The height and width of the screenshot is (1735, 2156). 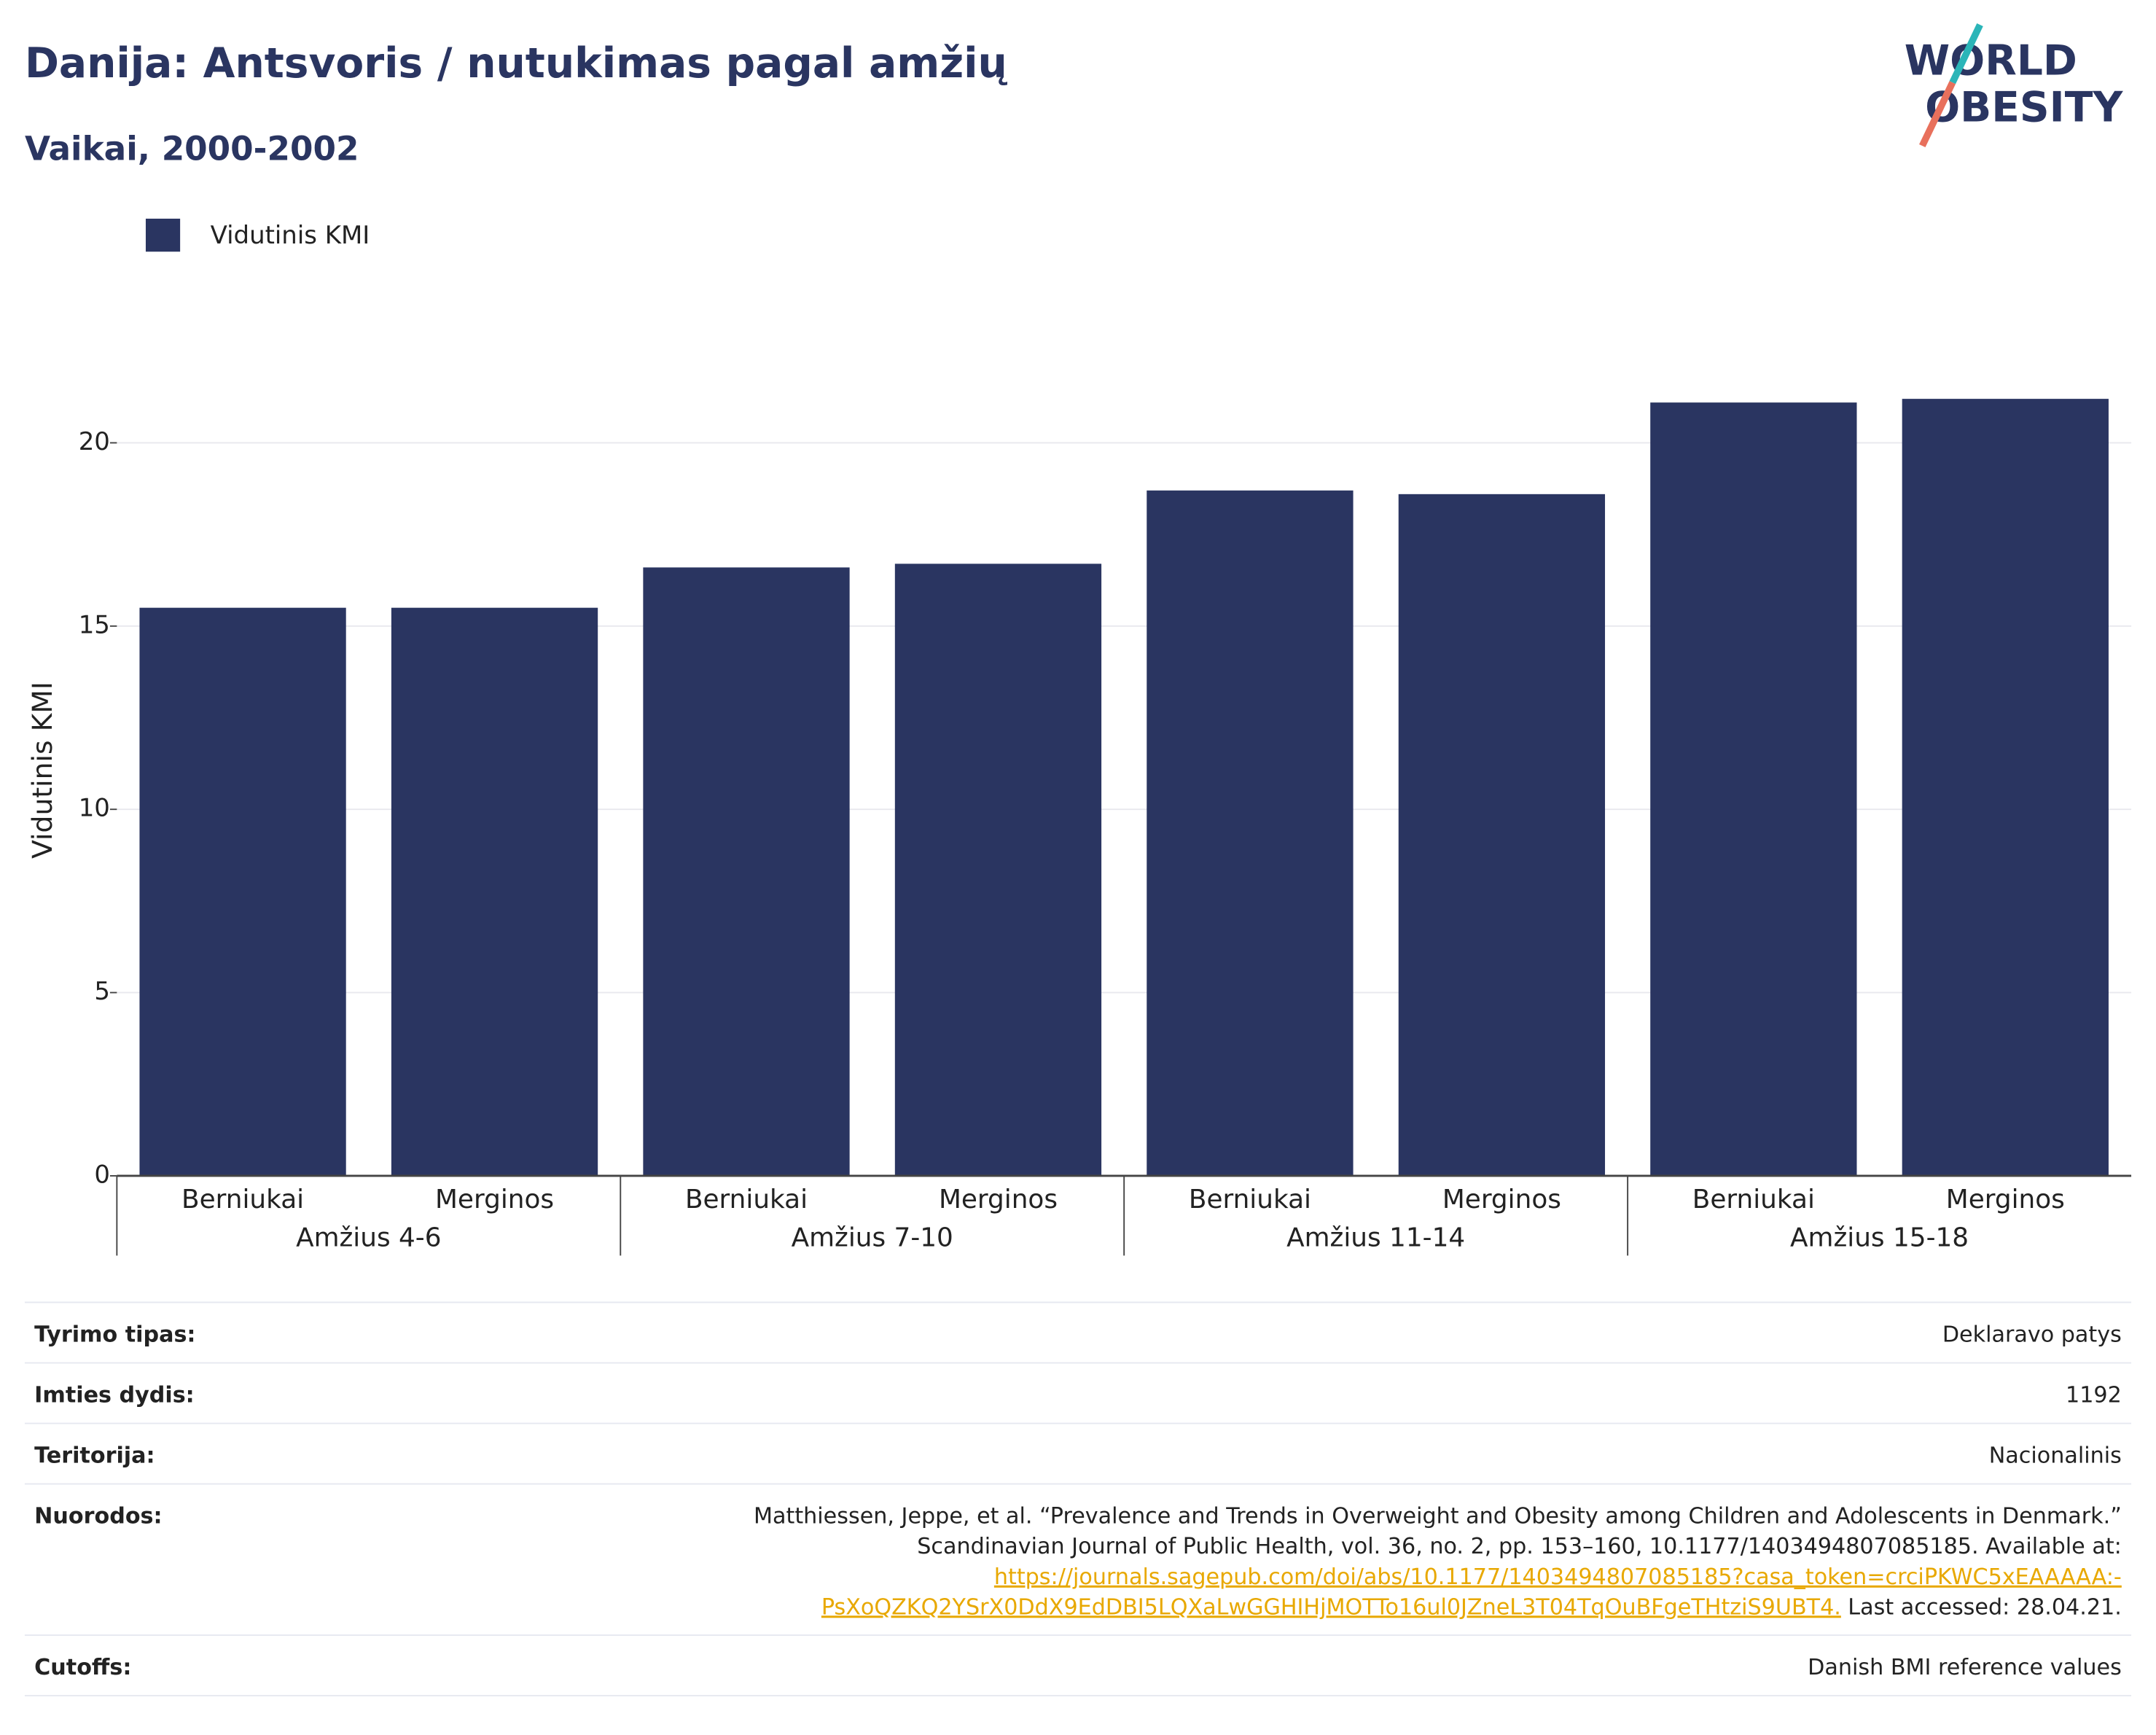 I want to click on row-label: Nuorodos:, so click(x=98, y=1516).